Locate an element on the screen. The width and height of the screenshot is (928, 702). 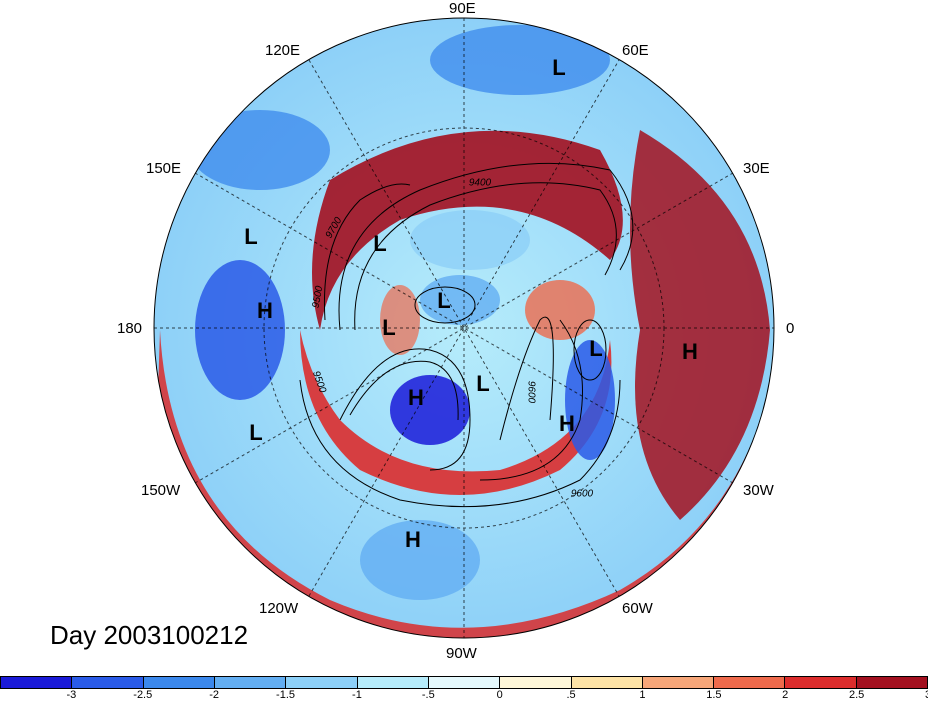
lon-label-120e: 120E is located at coordinates (283, 50).